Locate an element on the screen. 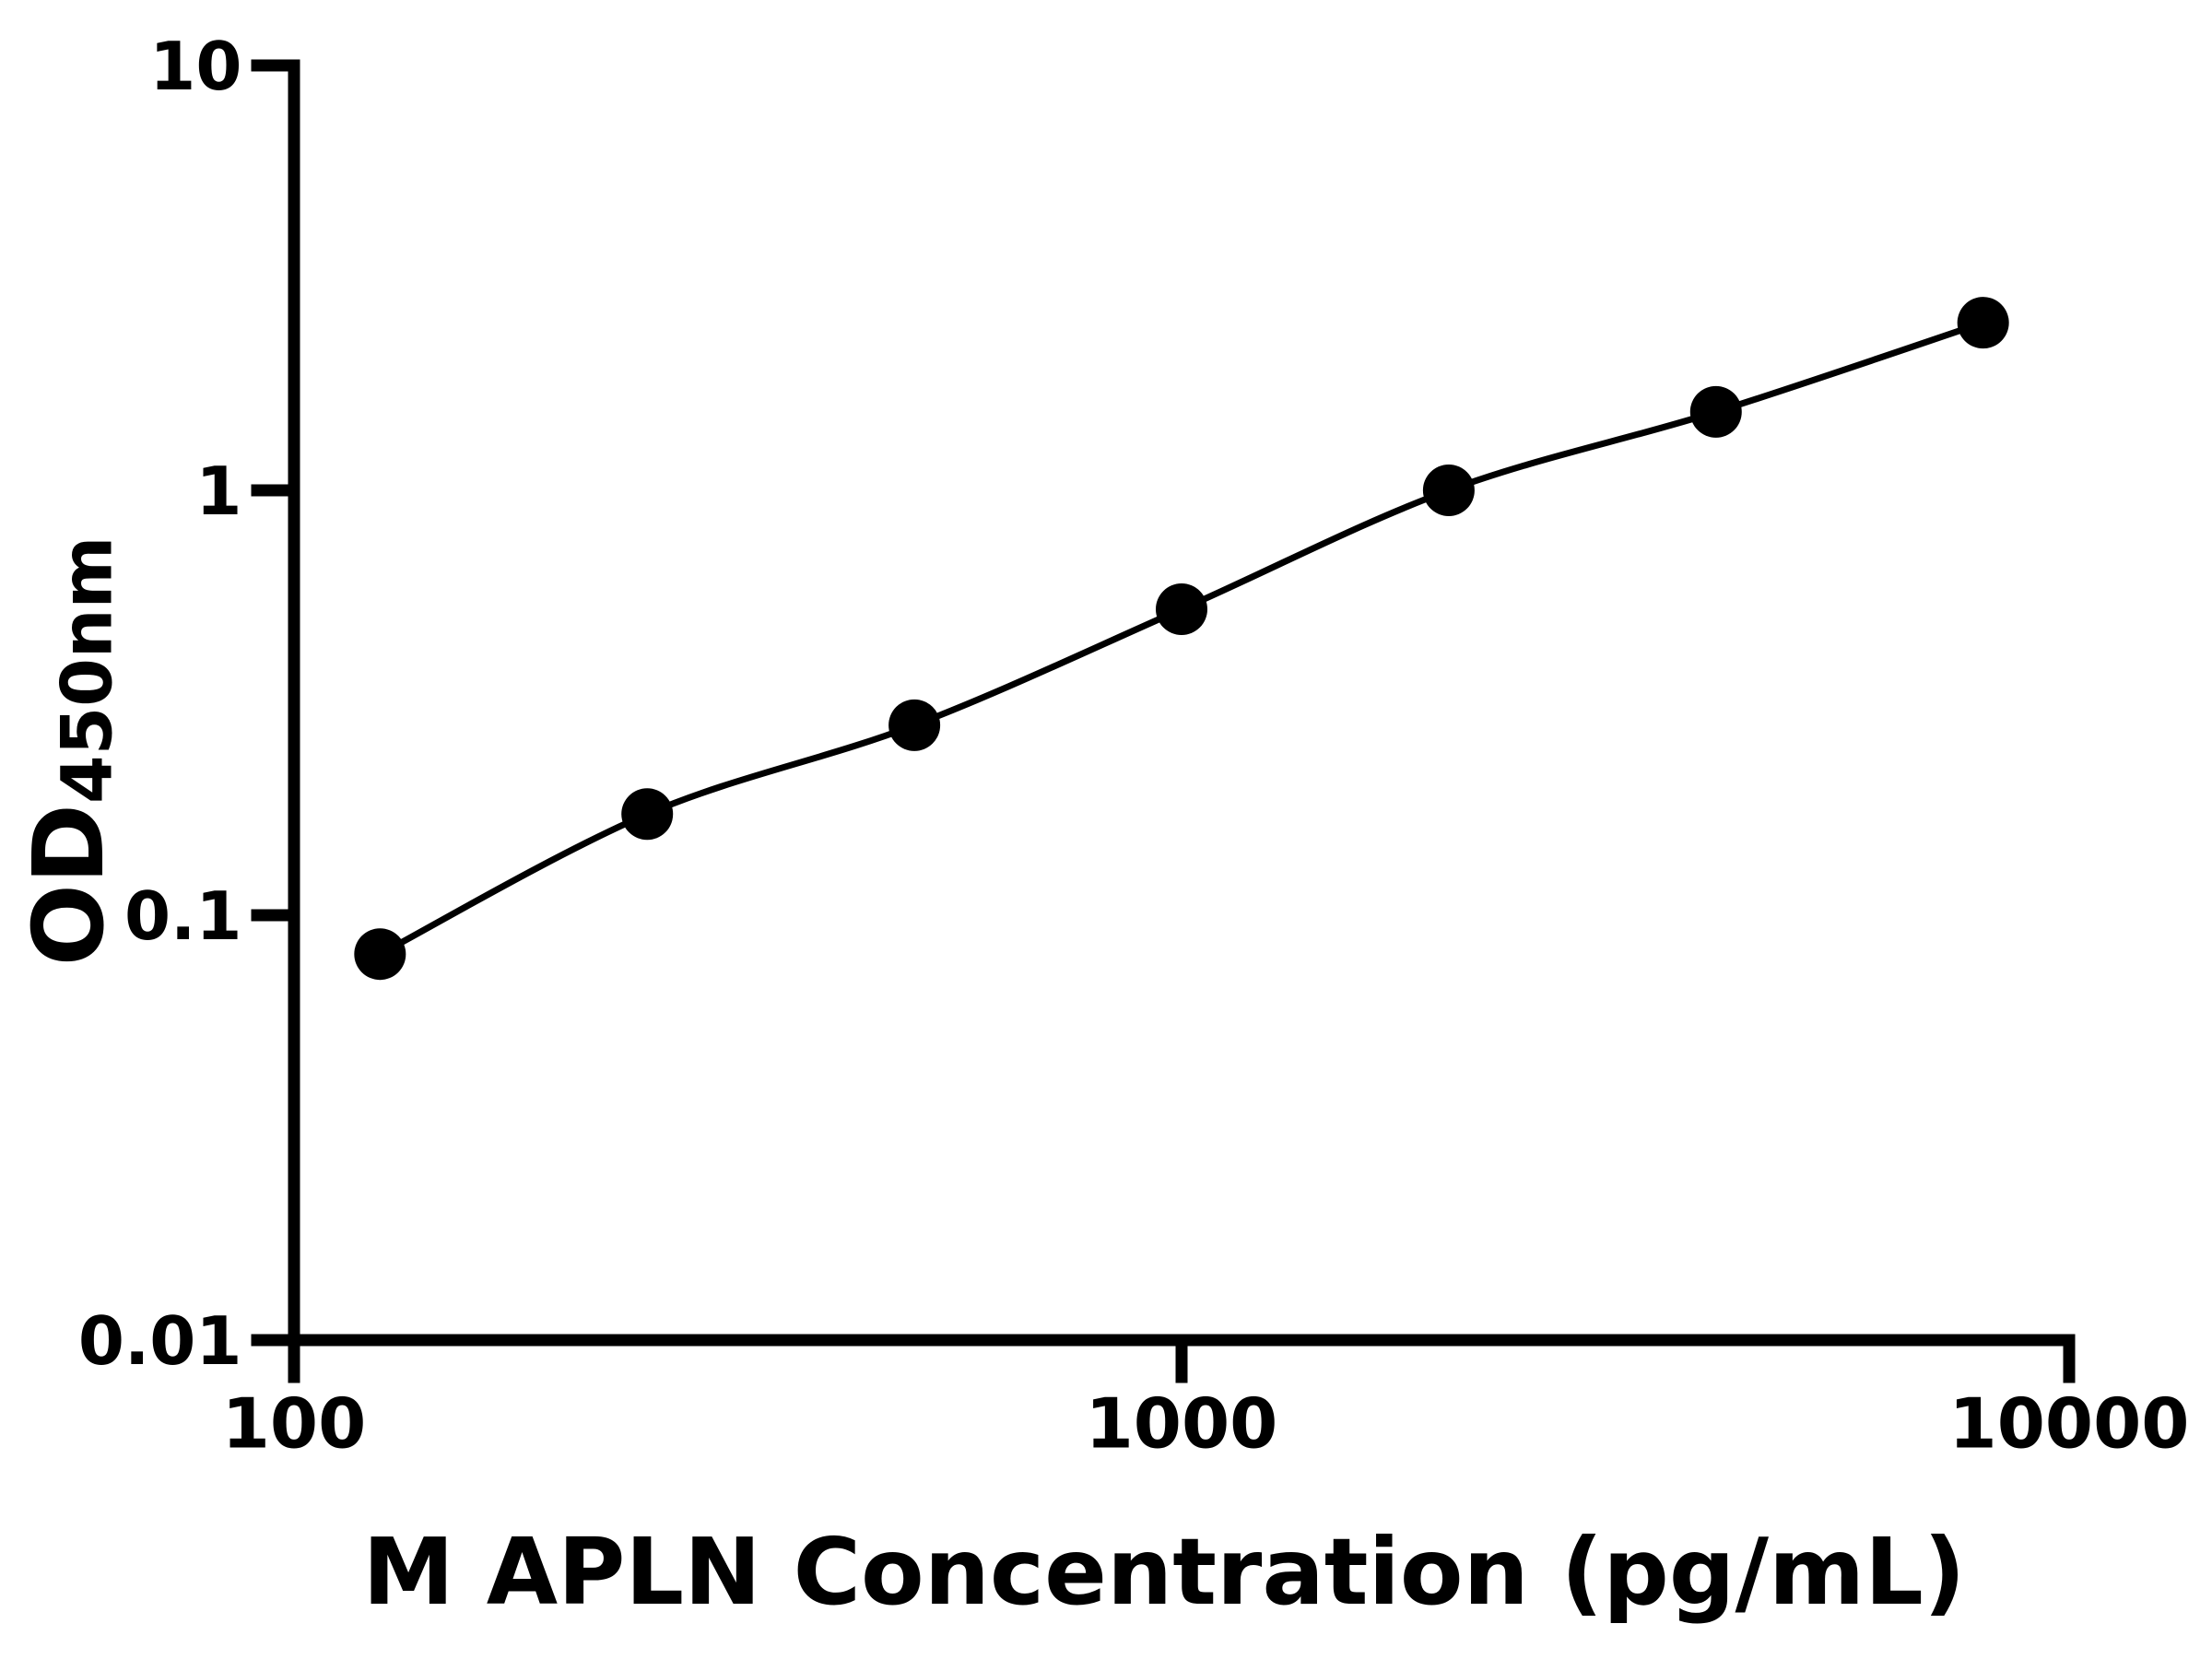  x-axis-title: M APLN Concentration (pg/mL) is located at coordinates (1164, 1572).